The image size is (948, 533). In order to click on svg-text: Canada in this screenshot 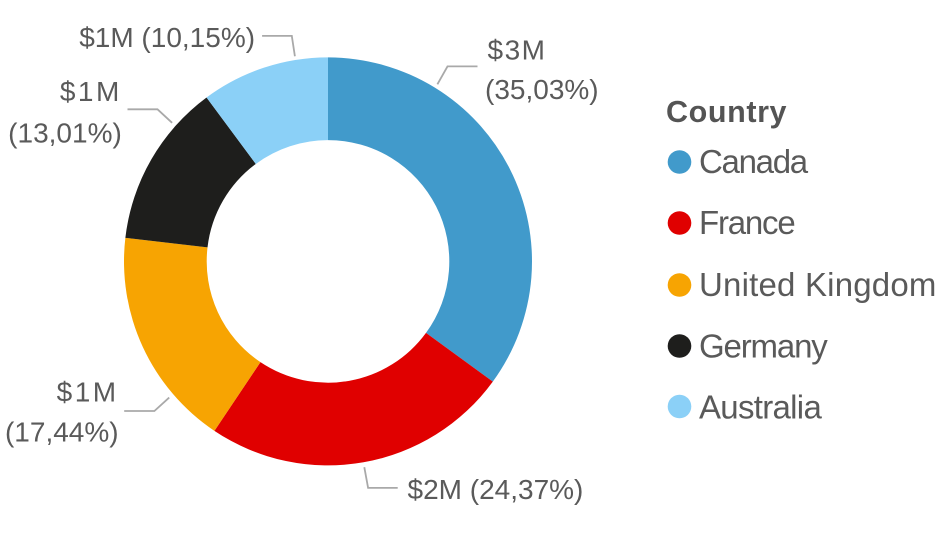, I will do `click(754, 161)`.